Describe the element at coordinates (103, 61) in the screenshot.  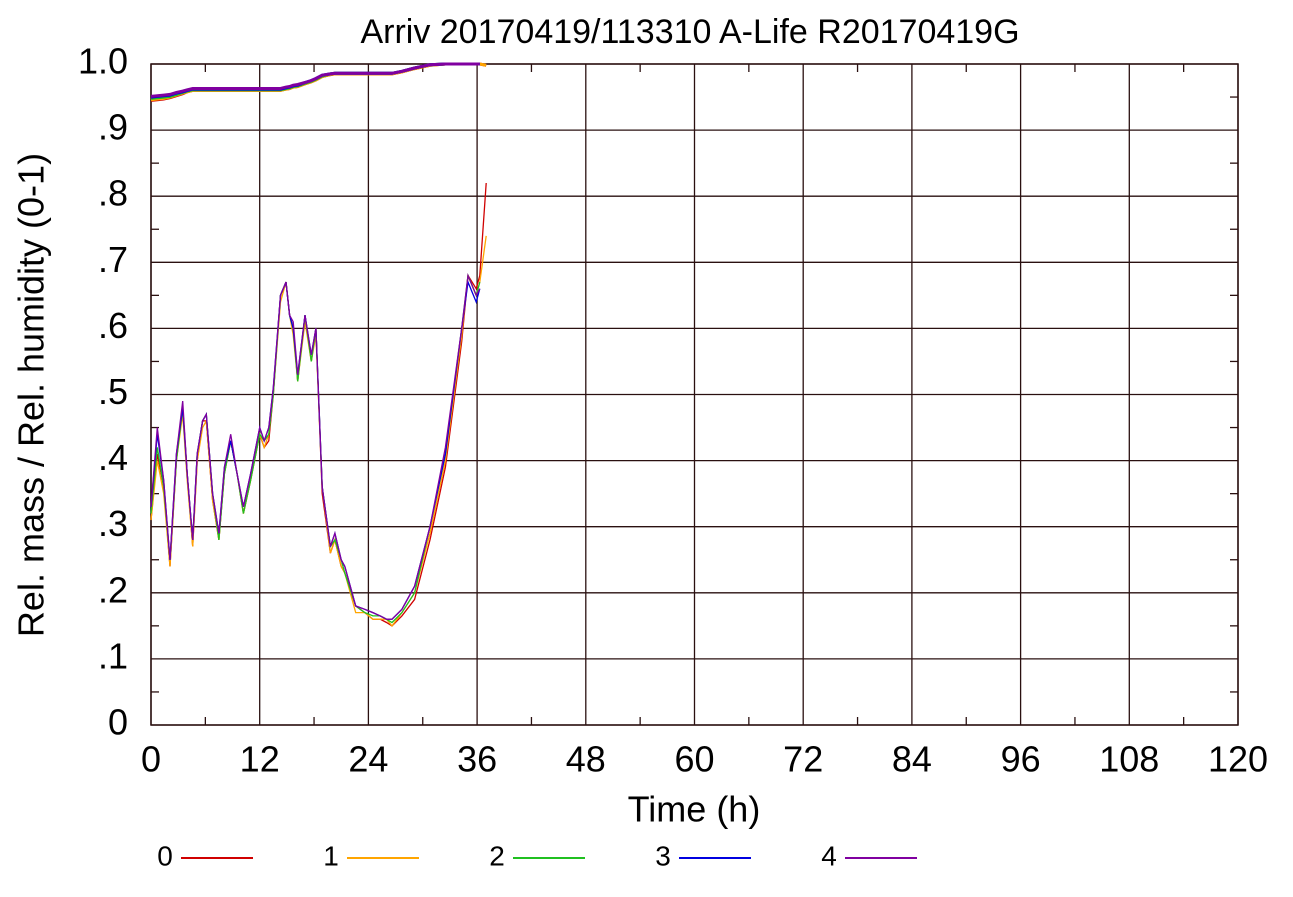
I see `y-tick-label: 1.0` at that location.